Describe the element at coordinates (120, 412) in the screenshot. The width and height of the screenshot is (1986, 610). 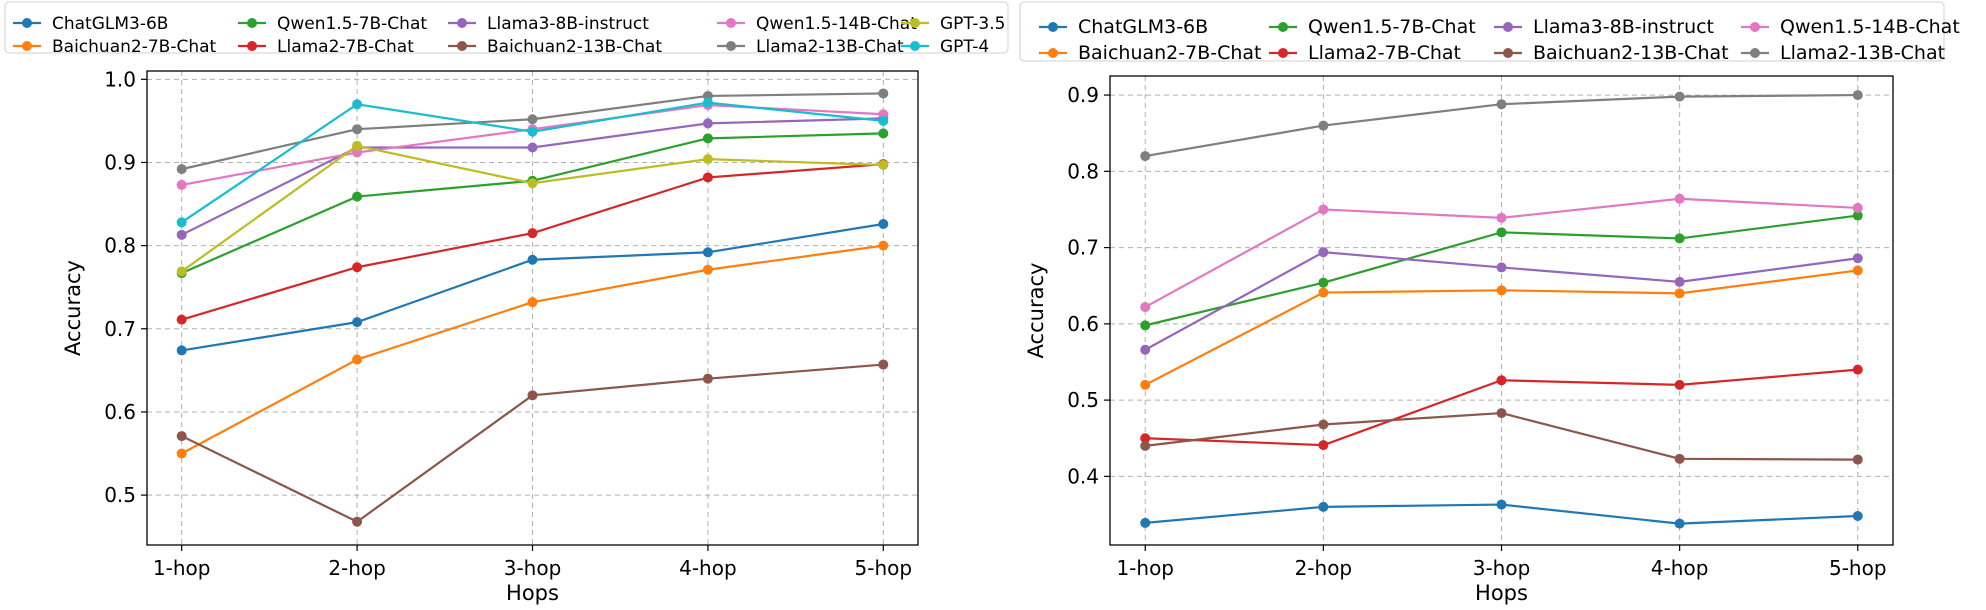
I see `y-tick-label: 0.6` at that location.